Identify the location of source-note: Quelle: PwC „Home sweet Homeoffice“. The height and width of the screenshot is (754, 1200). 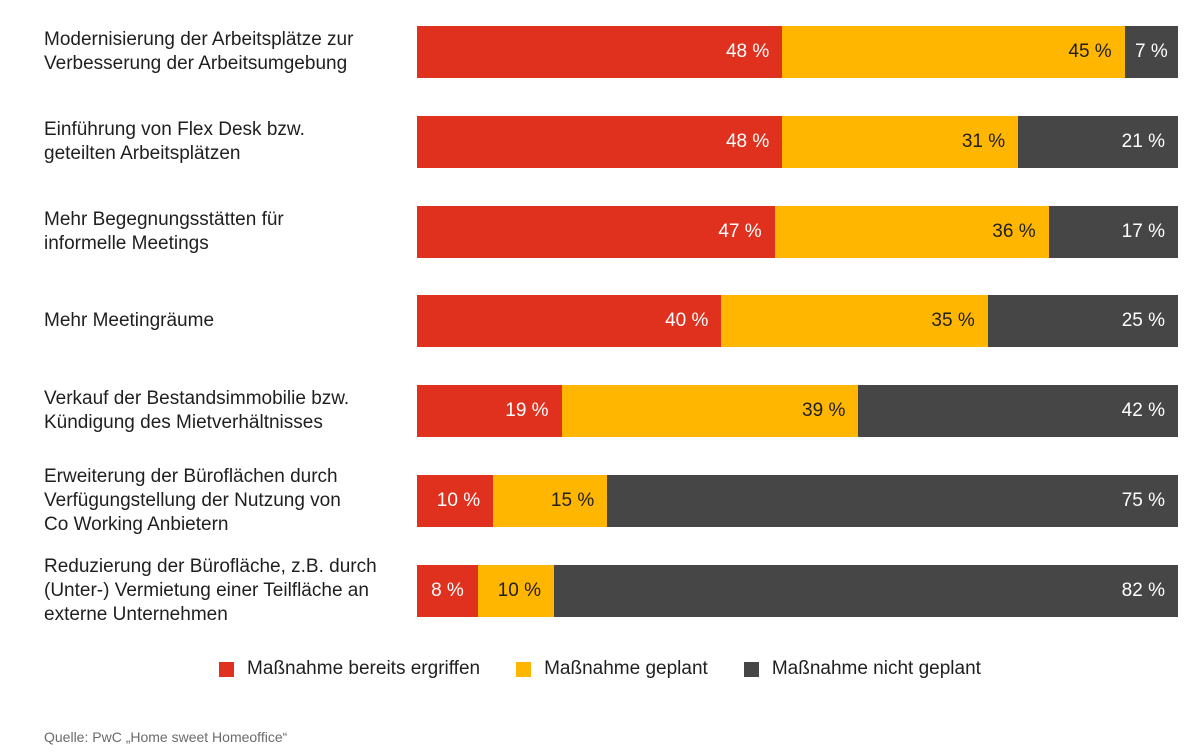
(166, 737).